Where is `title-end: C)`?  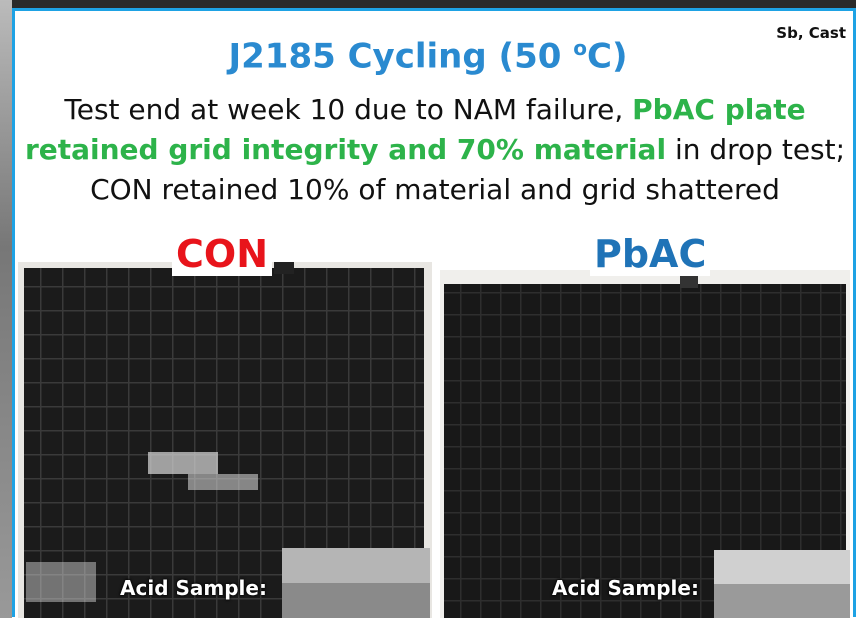
title-end: C) is located at coordinates (607, 56).